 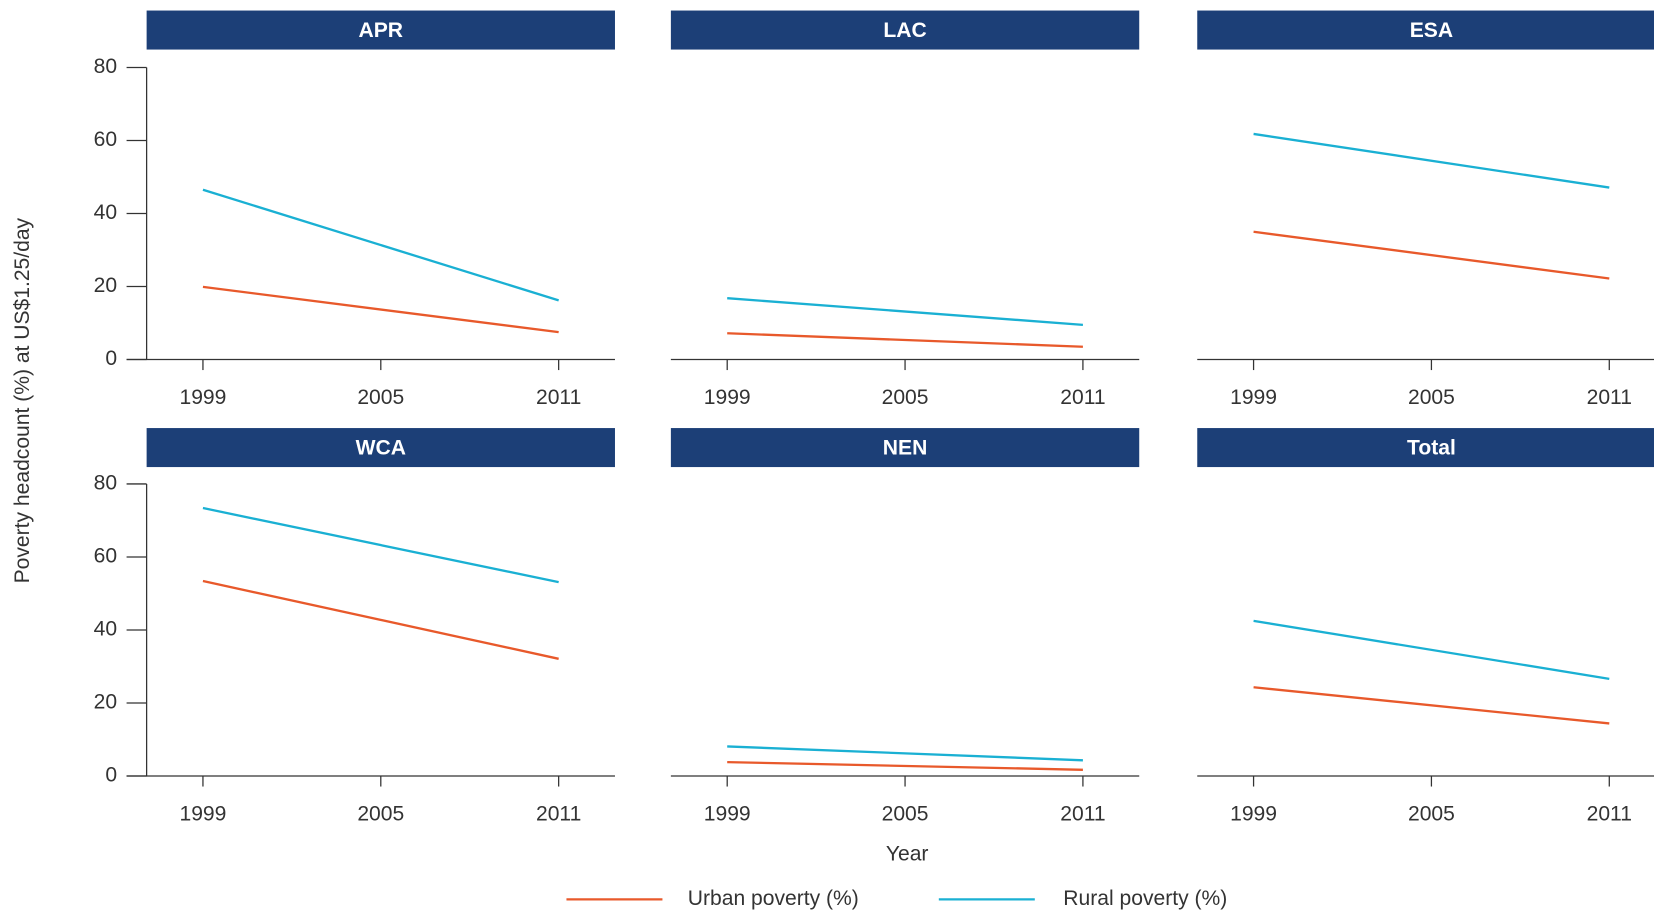 What do you see at coordinates (22, 400) in the screenshot?
I see `y-axis-label: Poverty headcount (%) at US$1.25/day` at bounding box center [22, 400].